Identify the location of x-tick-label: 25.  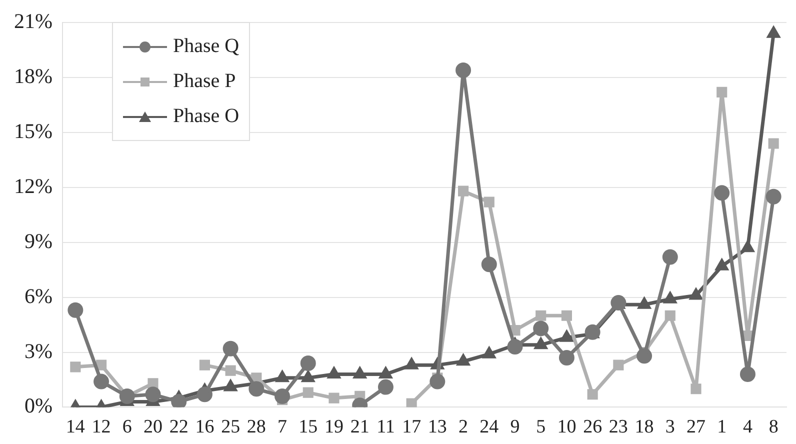
(230, 427).